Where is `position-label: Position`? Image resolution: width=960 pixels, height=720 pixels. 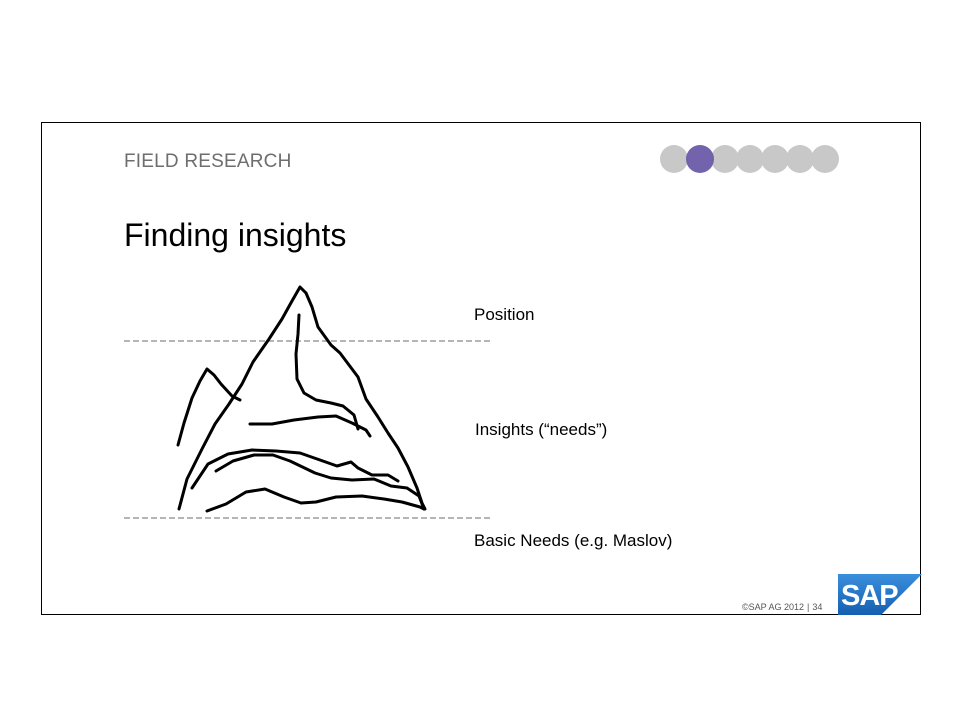
position-label: Position is located at coordinates (504, 314).